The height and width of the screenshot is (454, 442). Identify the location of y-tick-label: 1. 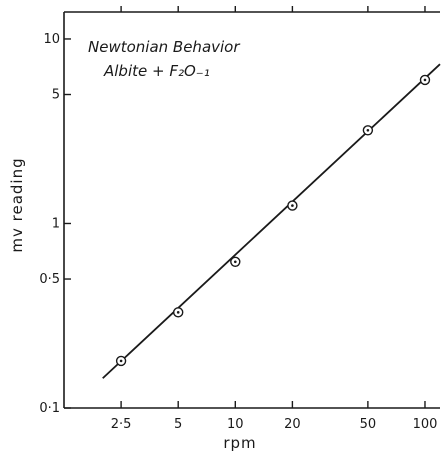
(56, 223).